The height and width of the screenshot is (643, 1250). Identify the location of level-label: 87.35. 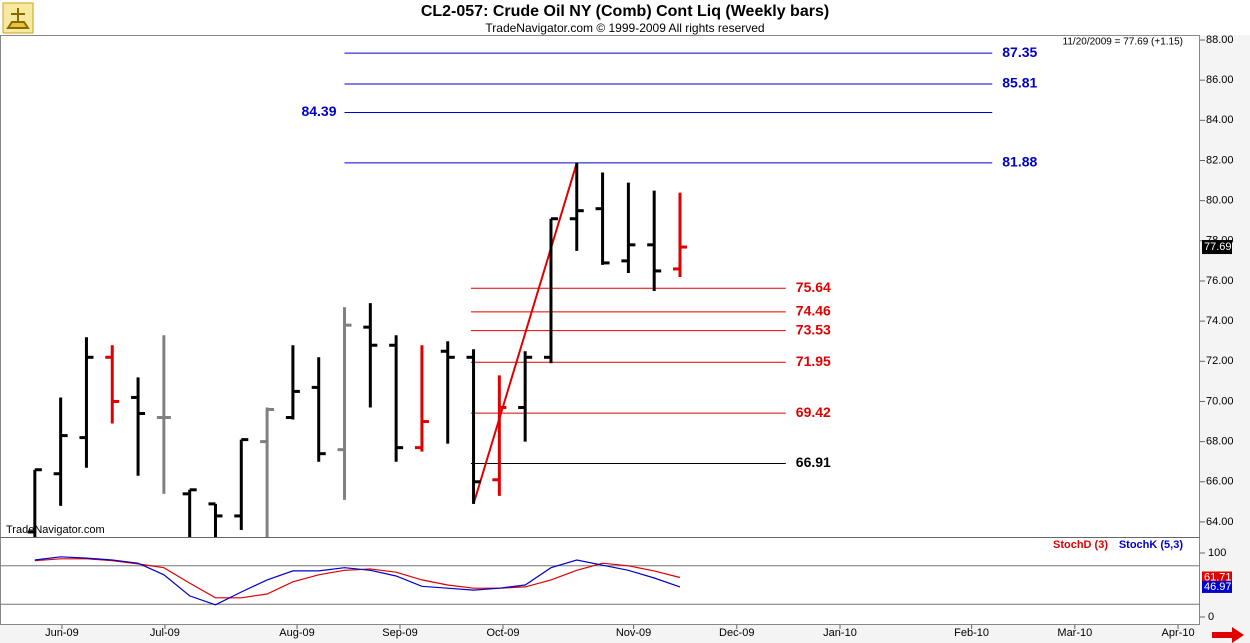
(1019, 52).